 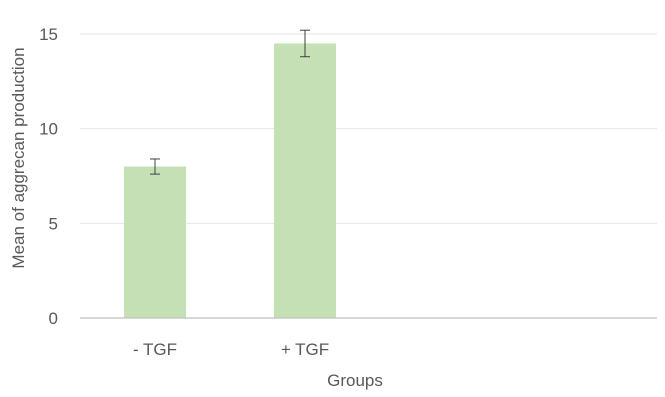 What do you see at coordinates (355, 380) in the screenshot?
I see `x-axis-title: Groups` at bounding box center [355, 380].